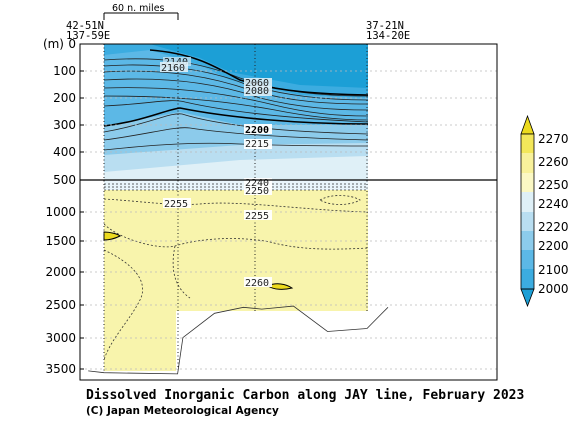 The image size is (570, 423). Describe the element at coordinates (280, 286) in the screenshot. I see `contour-2260-closed` at that location.